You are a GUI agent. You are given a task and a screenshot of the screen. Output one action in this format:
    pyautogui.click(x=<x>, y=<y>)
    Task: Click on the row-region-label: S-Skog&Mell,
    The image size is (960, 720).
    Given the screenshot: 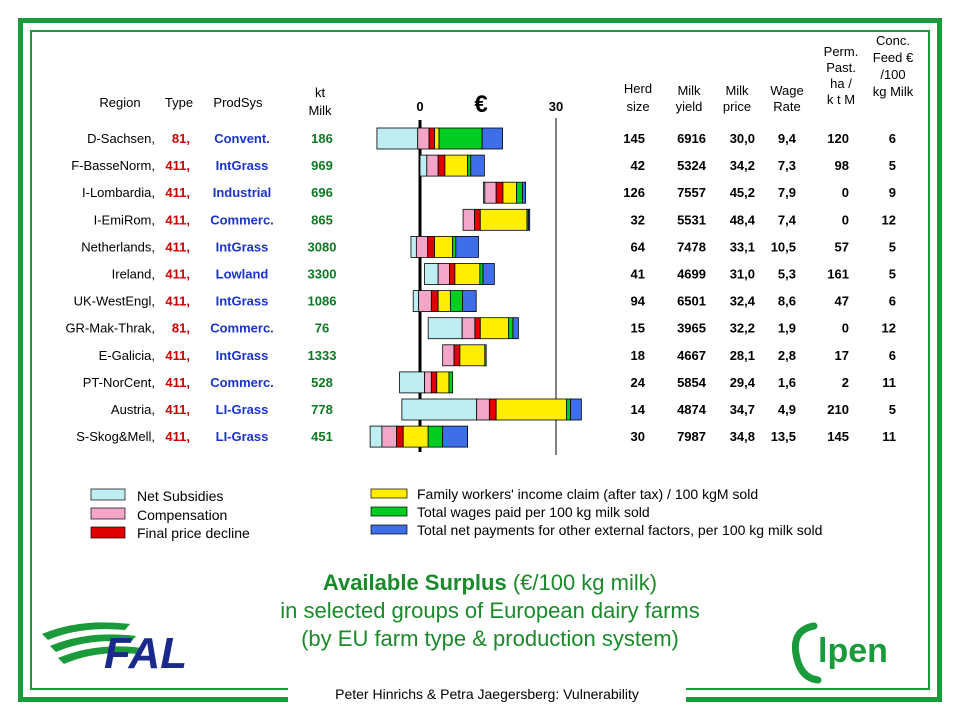 What is the action you would take?
    pyautogui.click(x=115, y=436)
    